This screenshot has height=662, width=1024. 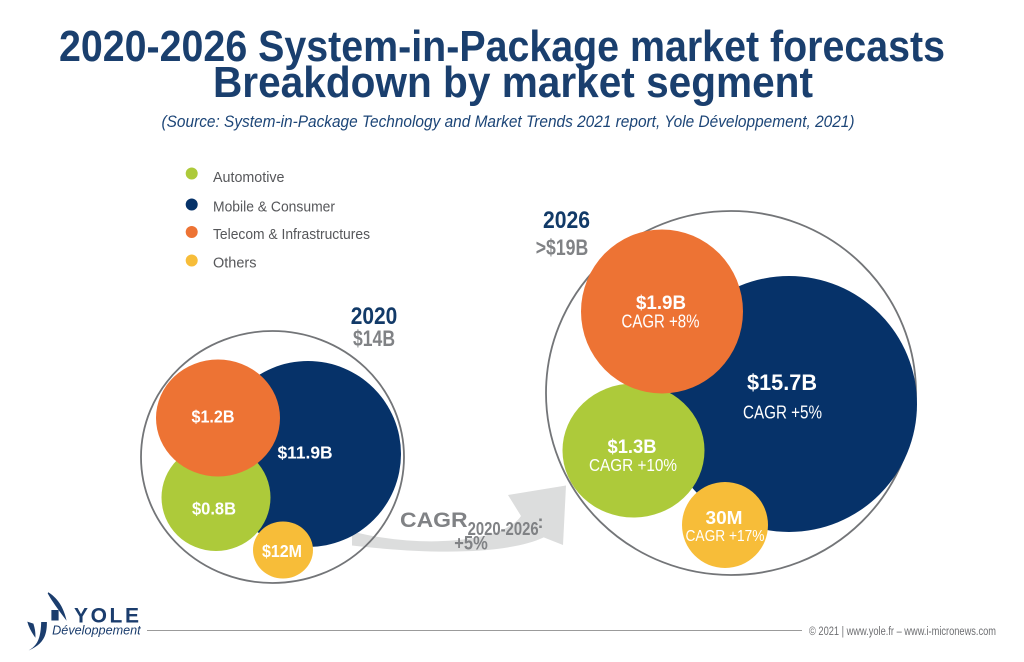 What do you see at coordinates (235, 263) in the screenshot?
I see `svg-text: Others` at bounding box center [235, 263].